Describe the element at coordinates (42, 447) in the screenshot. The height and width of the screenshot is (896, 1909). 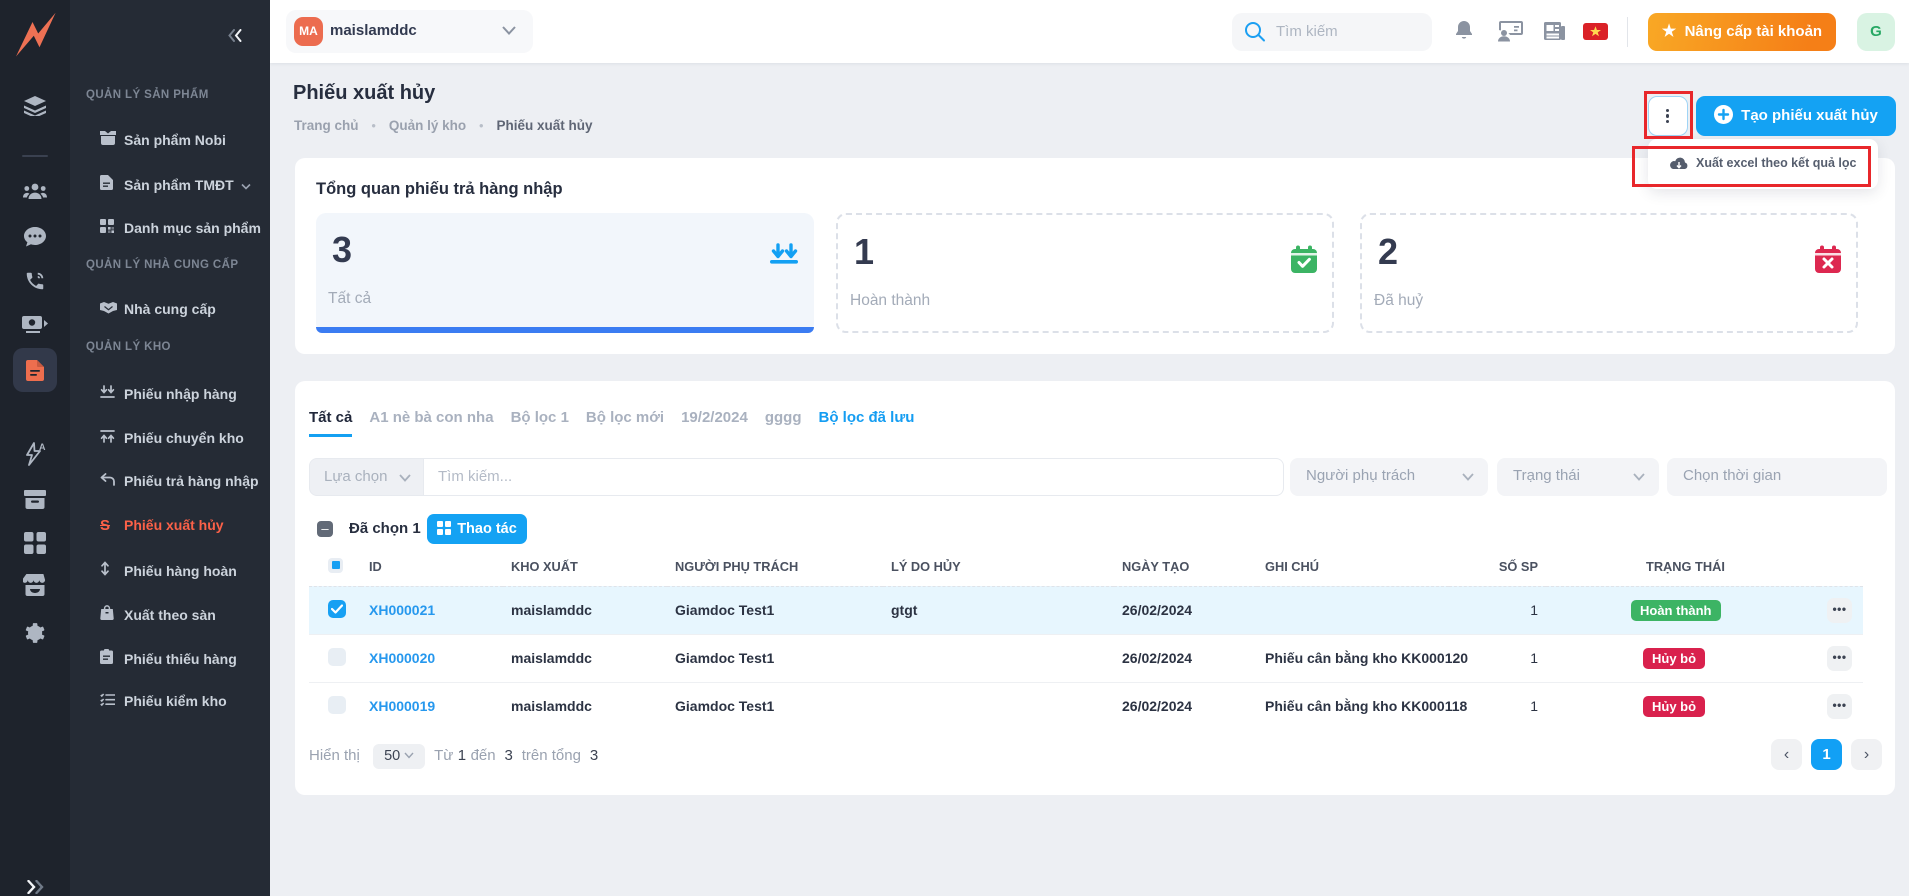
I see `svg-text: A` at that location.